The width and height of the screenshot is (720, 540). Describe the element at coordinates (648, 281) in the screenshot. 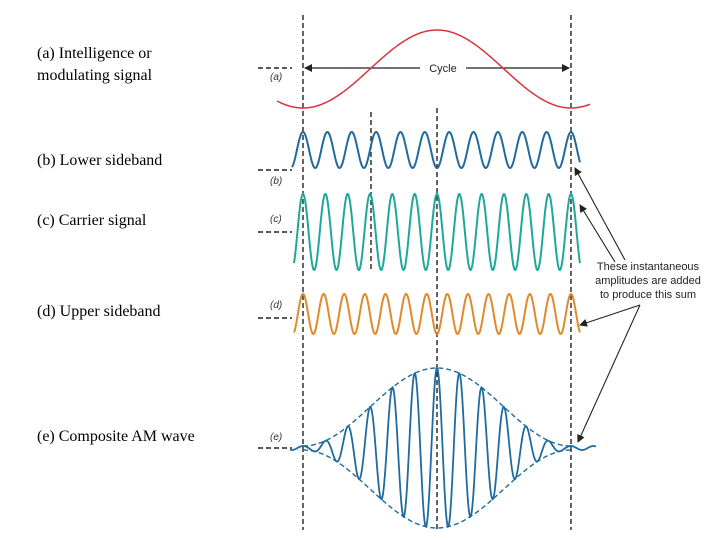

I see `annotation: amplitudes are added` at that location.